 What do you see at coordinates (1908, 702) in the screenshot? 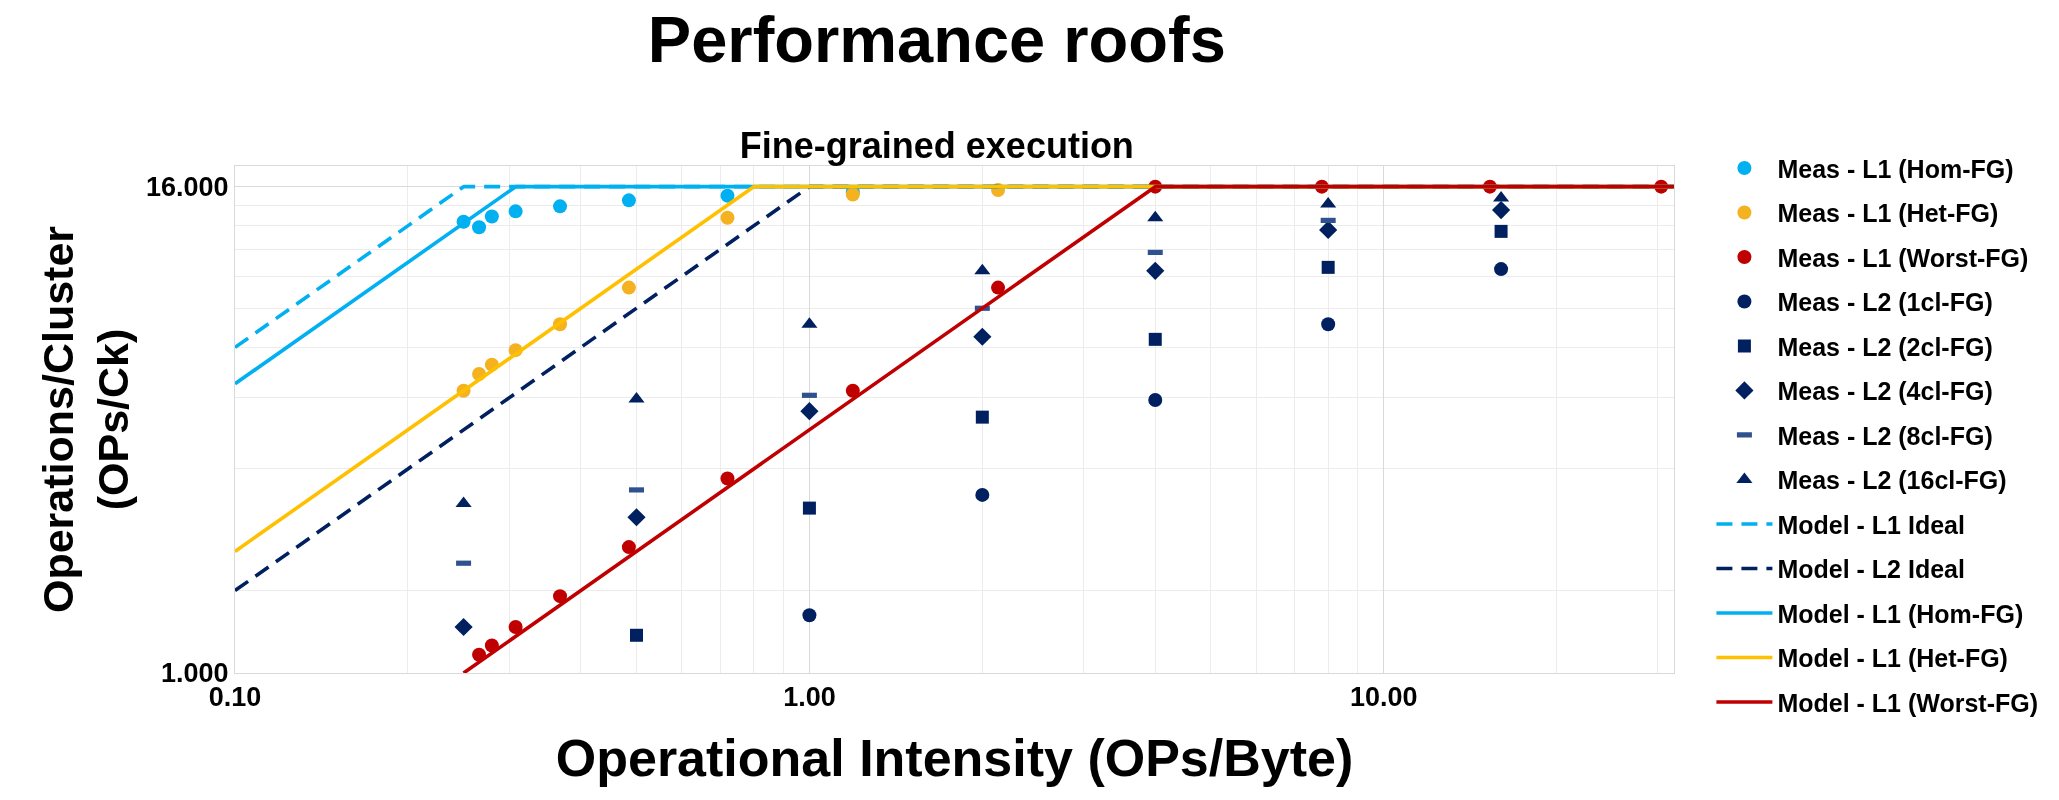
I see `legend-label: Model - L1 (Worst-FG)` at bounding box center [1908, 702].